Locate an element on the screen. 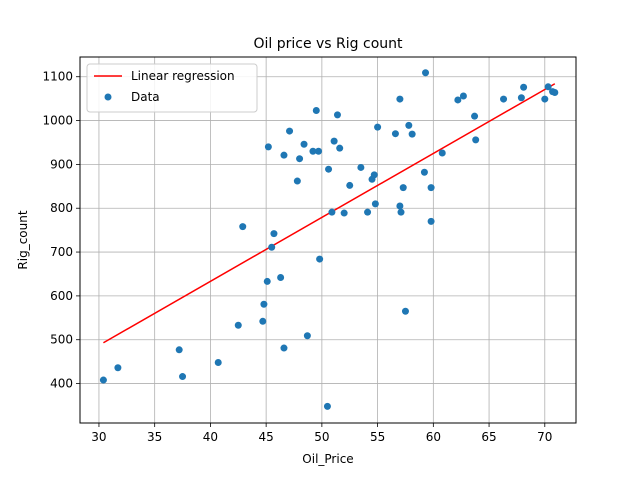 The width and height of the screenshot is (640, 481). x-tick-label: 30 is located at coordinates (98, 437).